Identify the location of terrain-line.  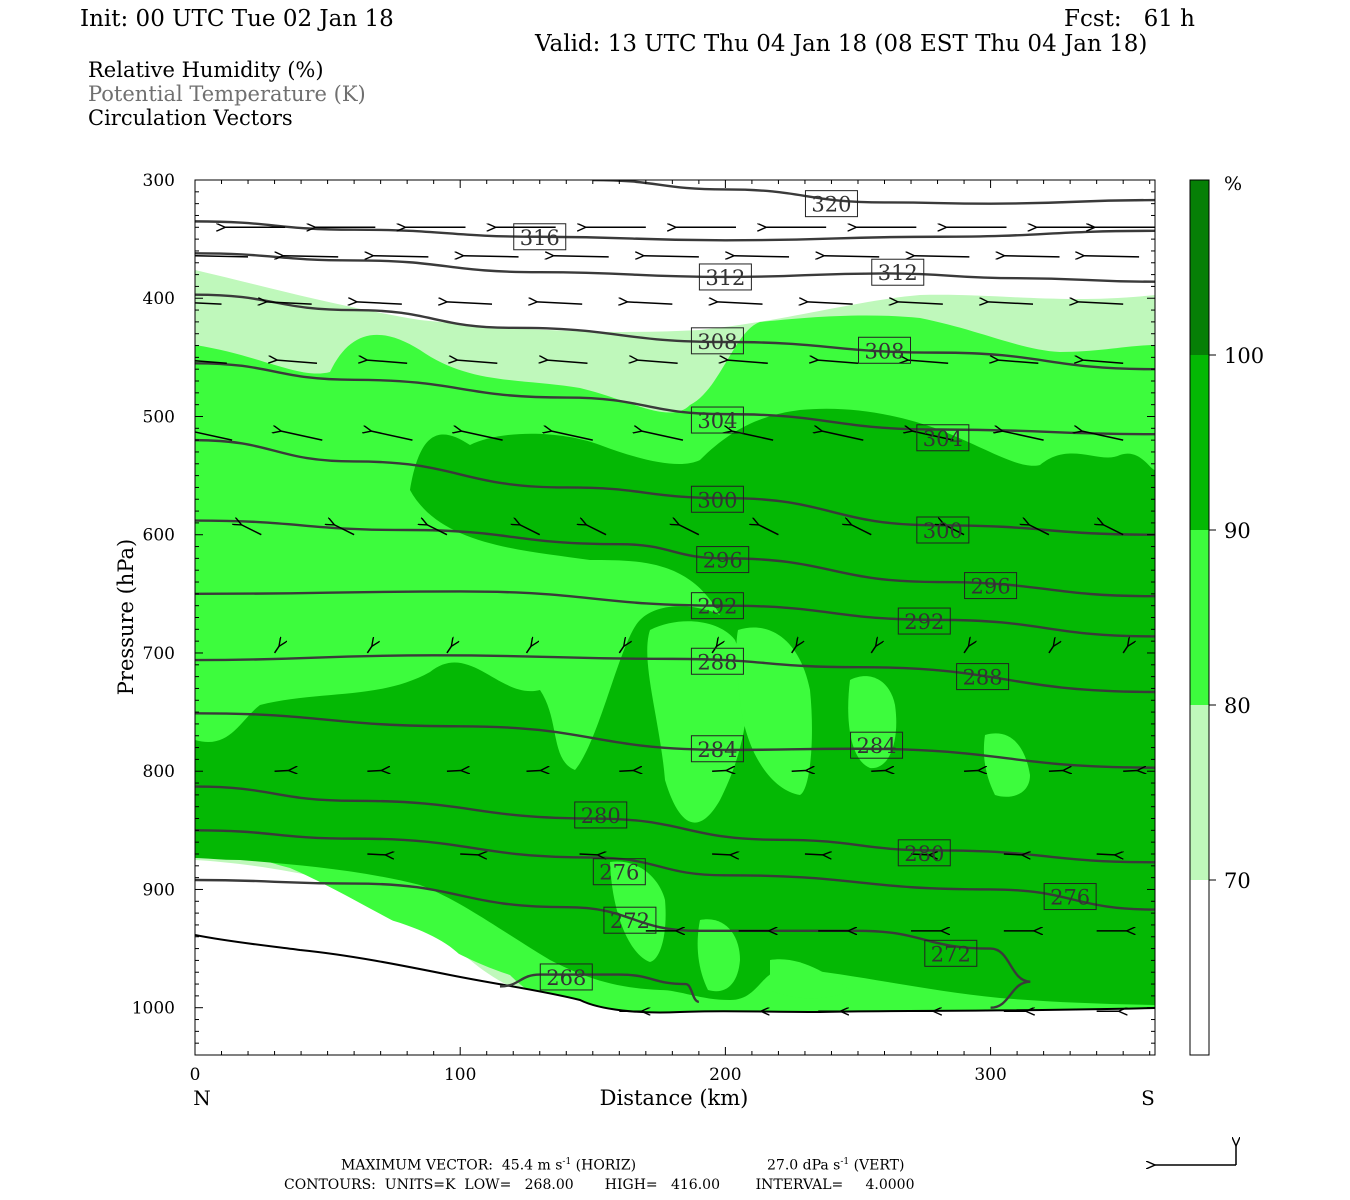
(675, 974).